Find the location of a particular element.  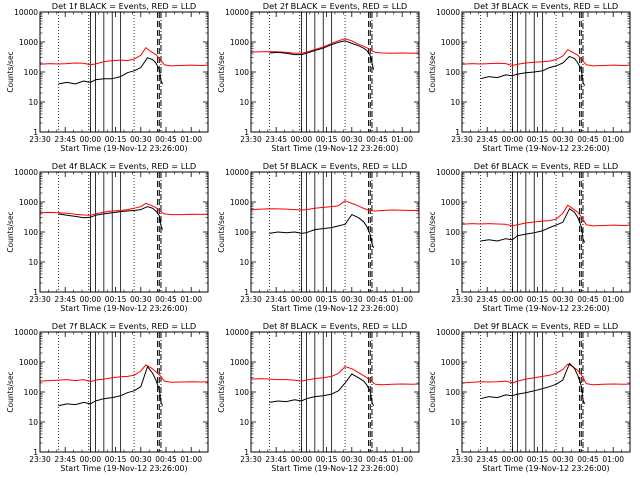

panel-title: Det 1f BLACK = Events, RED = LLD is located at coordinates (124, 6).